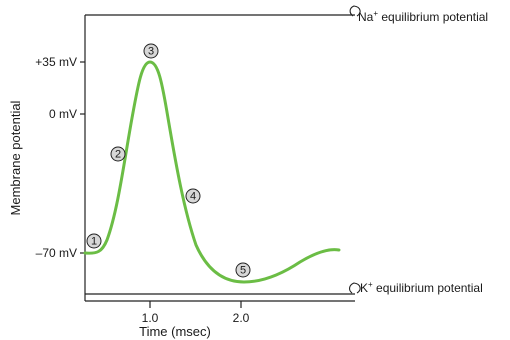  I want to click on k-ion: K, so click(364, 288).